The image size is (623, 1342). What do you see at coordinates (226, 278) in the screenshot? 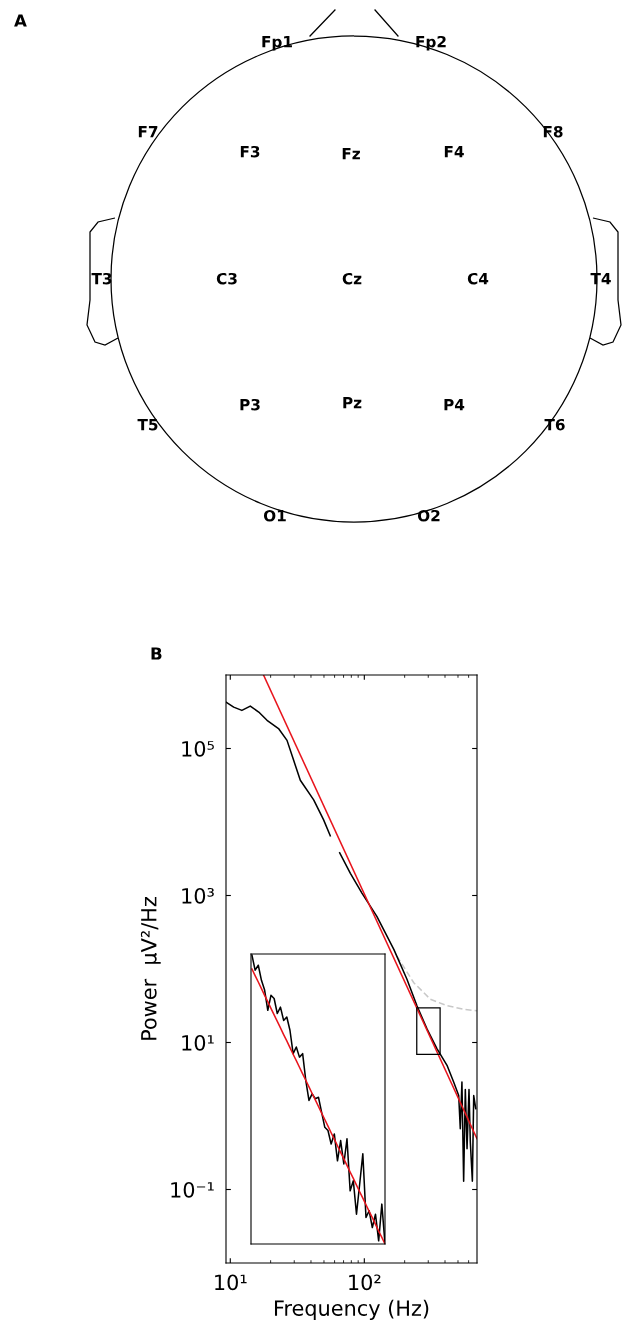
I see `text: C3` at bounding box center [226, 278].